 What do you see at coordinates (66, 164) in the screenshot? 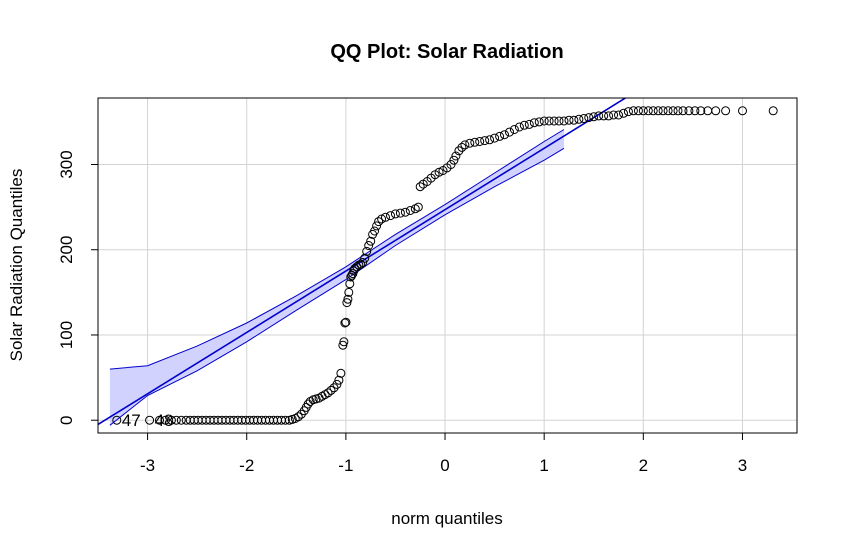
I see `y-tick-label: 300` at bounding box center [66, 164].